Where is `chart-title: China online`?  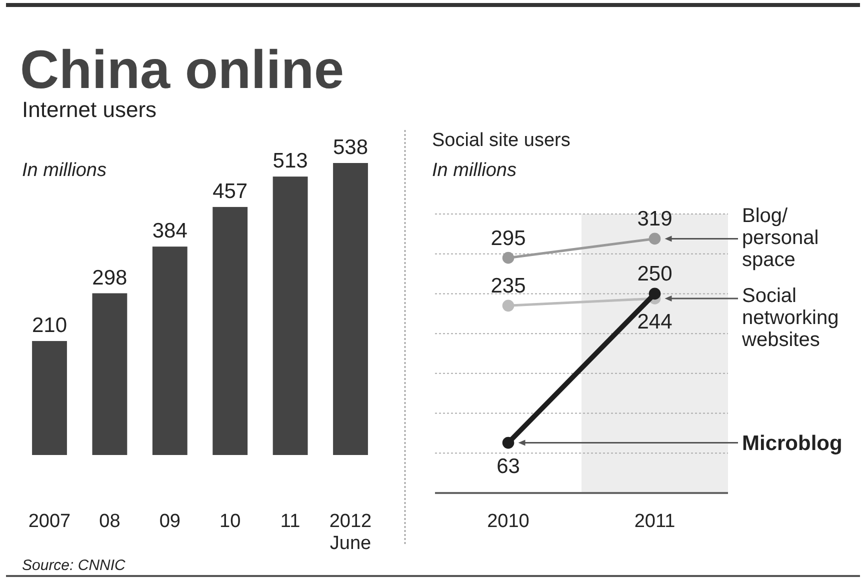 chart-title: China online is located at coordinates (182, 70).